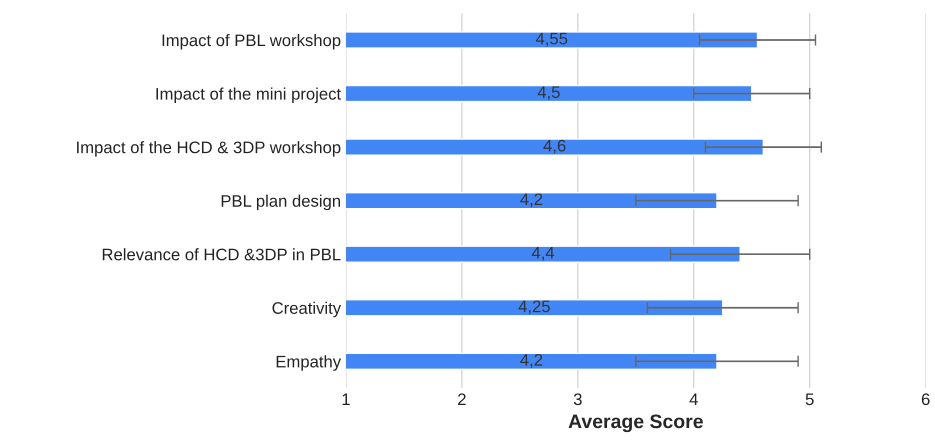 This screenshot has height=441, width=935. Describe the element at coordinates (554, 147) in the screenshot. I see `data-label: 4,6` at that location.